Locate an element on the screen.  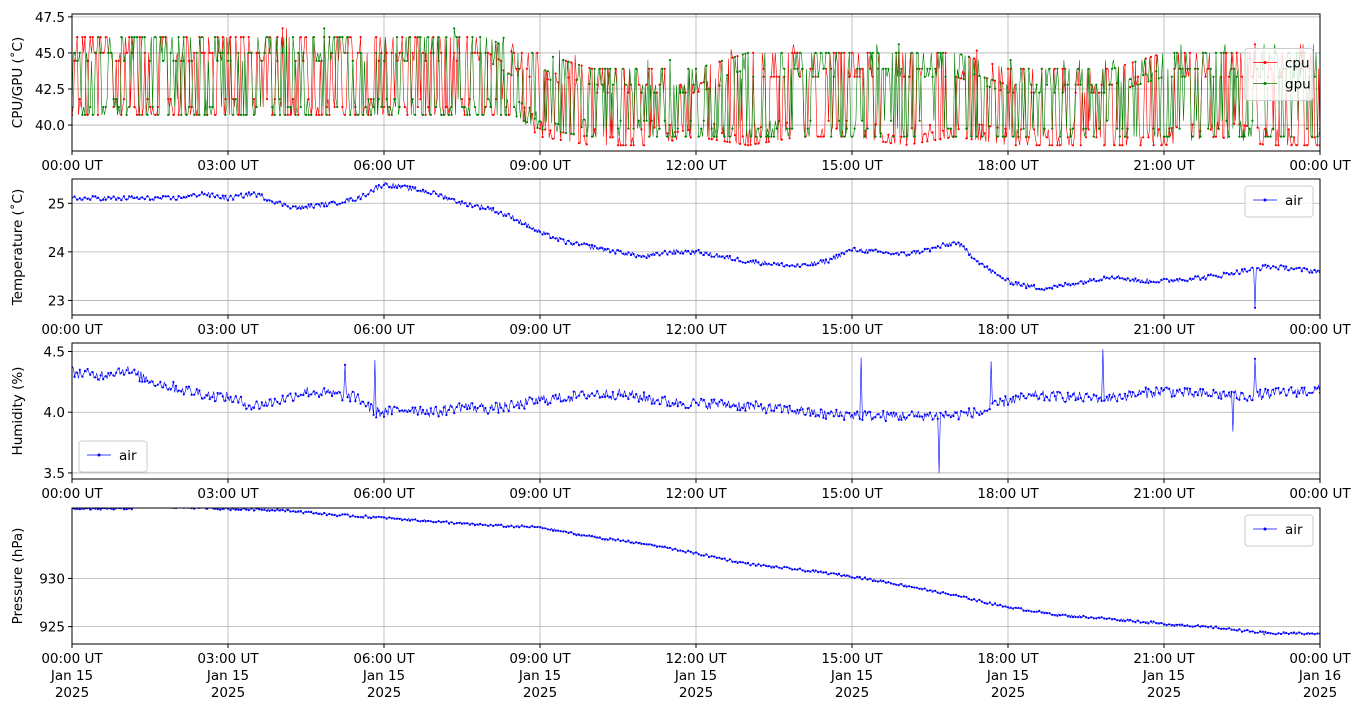
x-tick-label: 21:00 UT is located at coordinates (1164, 659).